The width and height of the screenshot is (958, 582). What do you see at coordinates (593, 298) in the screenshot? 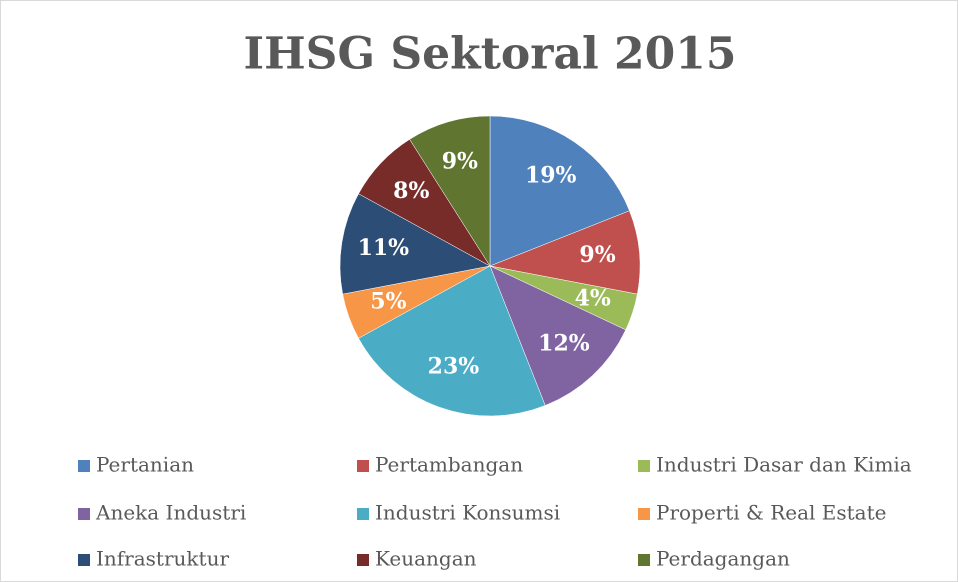
I see `data-label: 4%` at bounding box center [593, 298].